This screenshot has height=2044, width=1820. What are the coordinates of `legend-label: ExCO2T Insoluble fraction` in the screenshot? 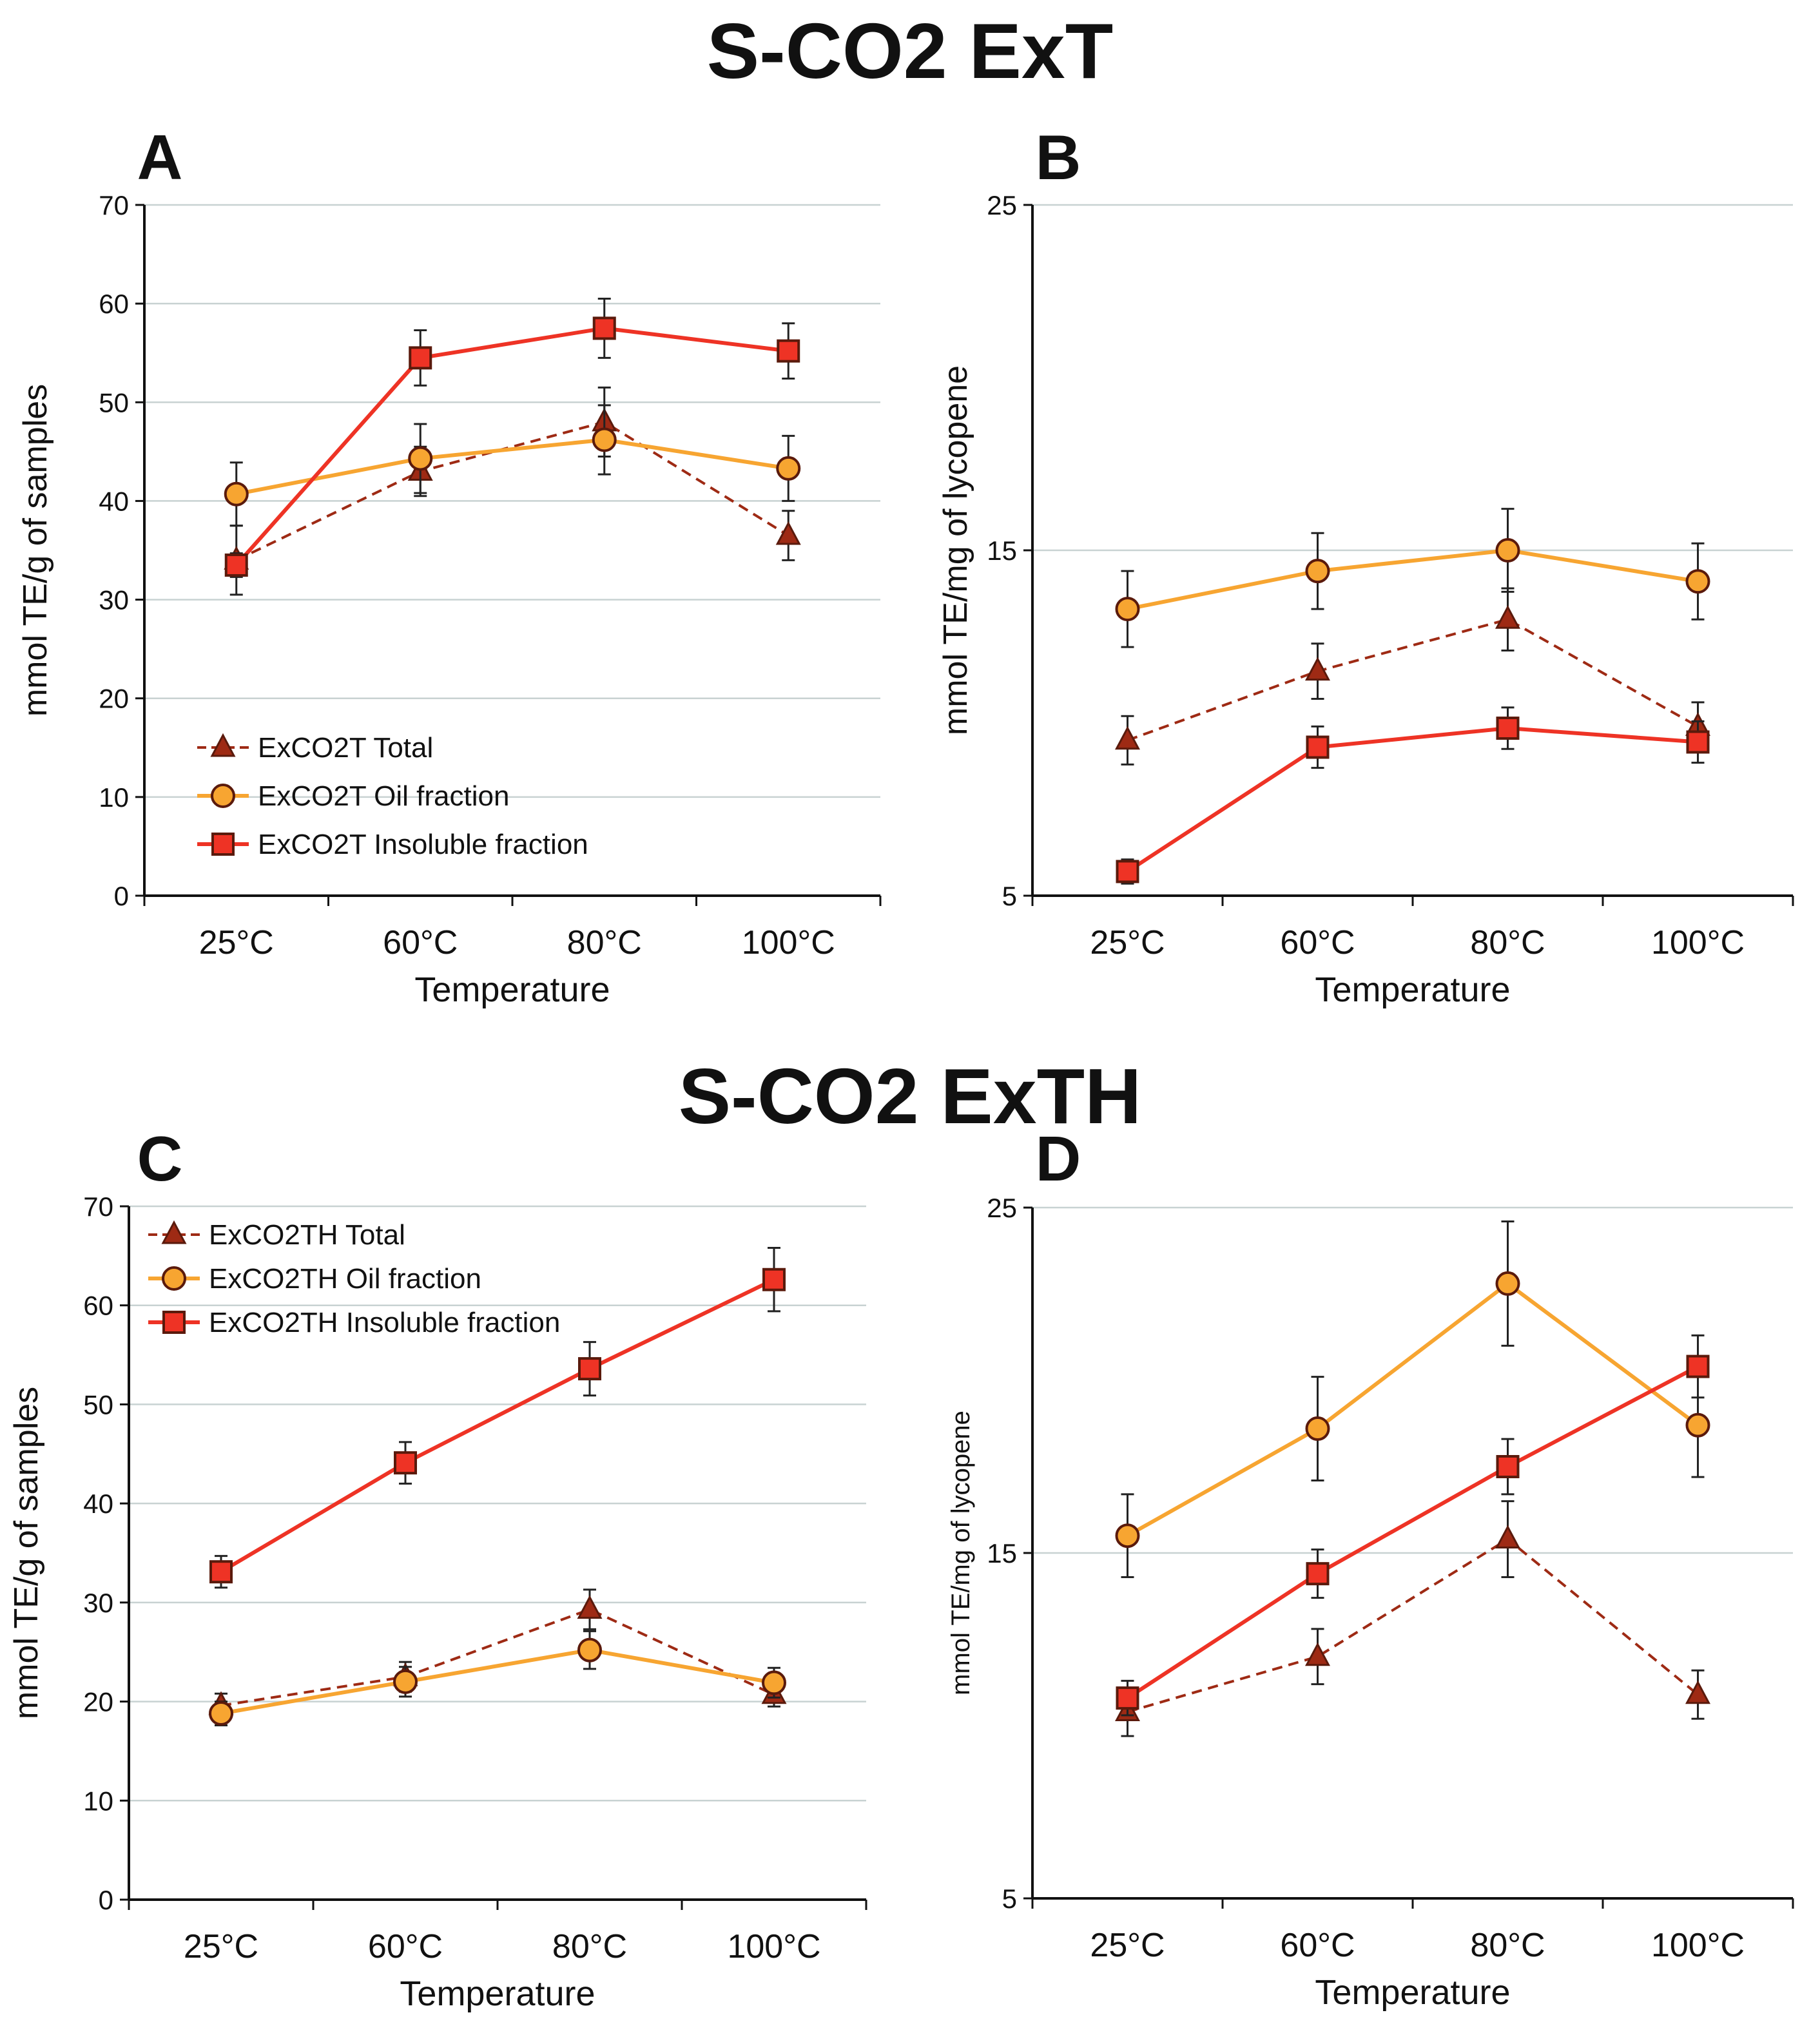 It's located at (423, 844).